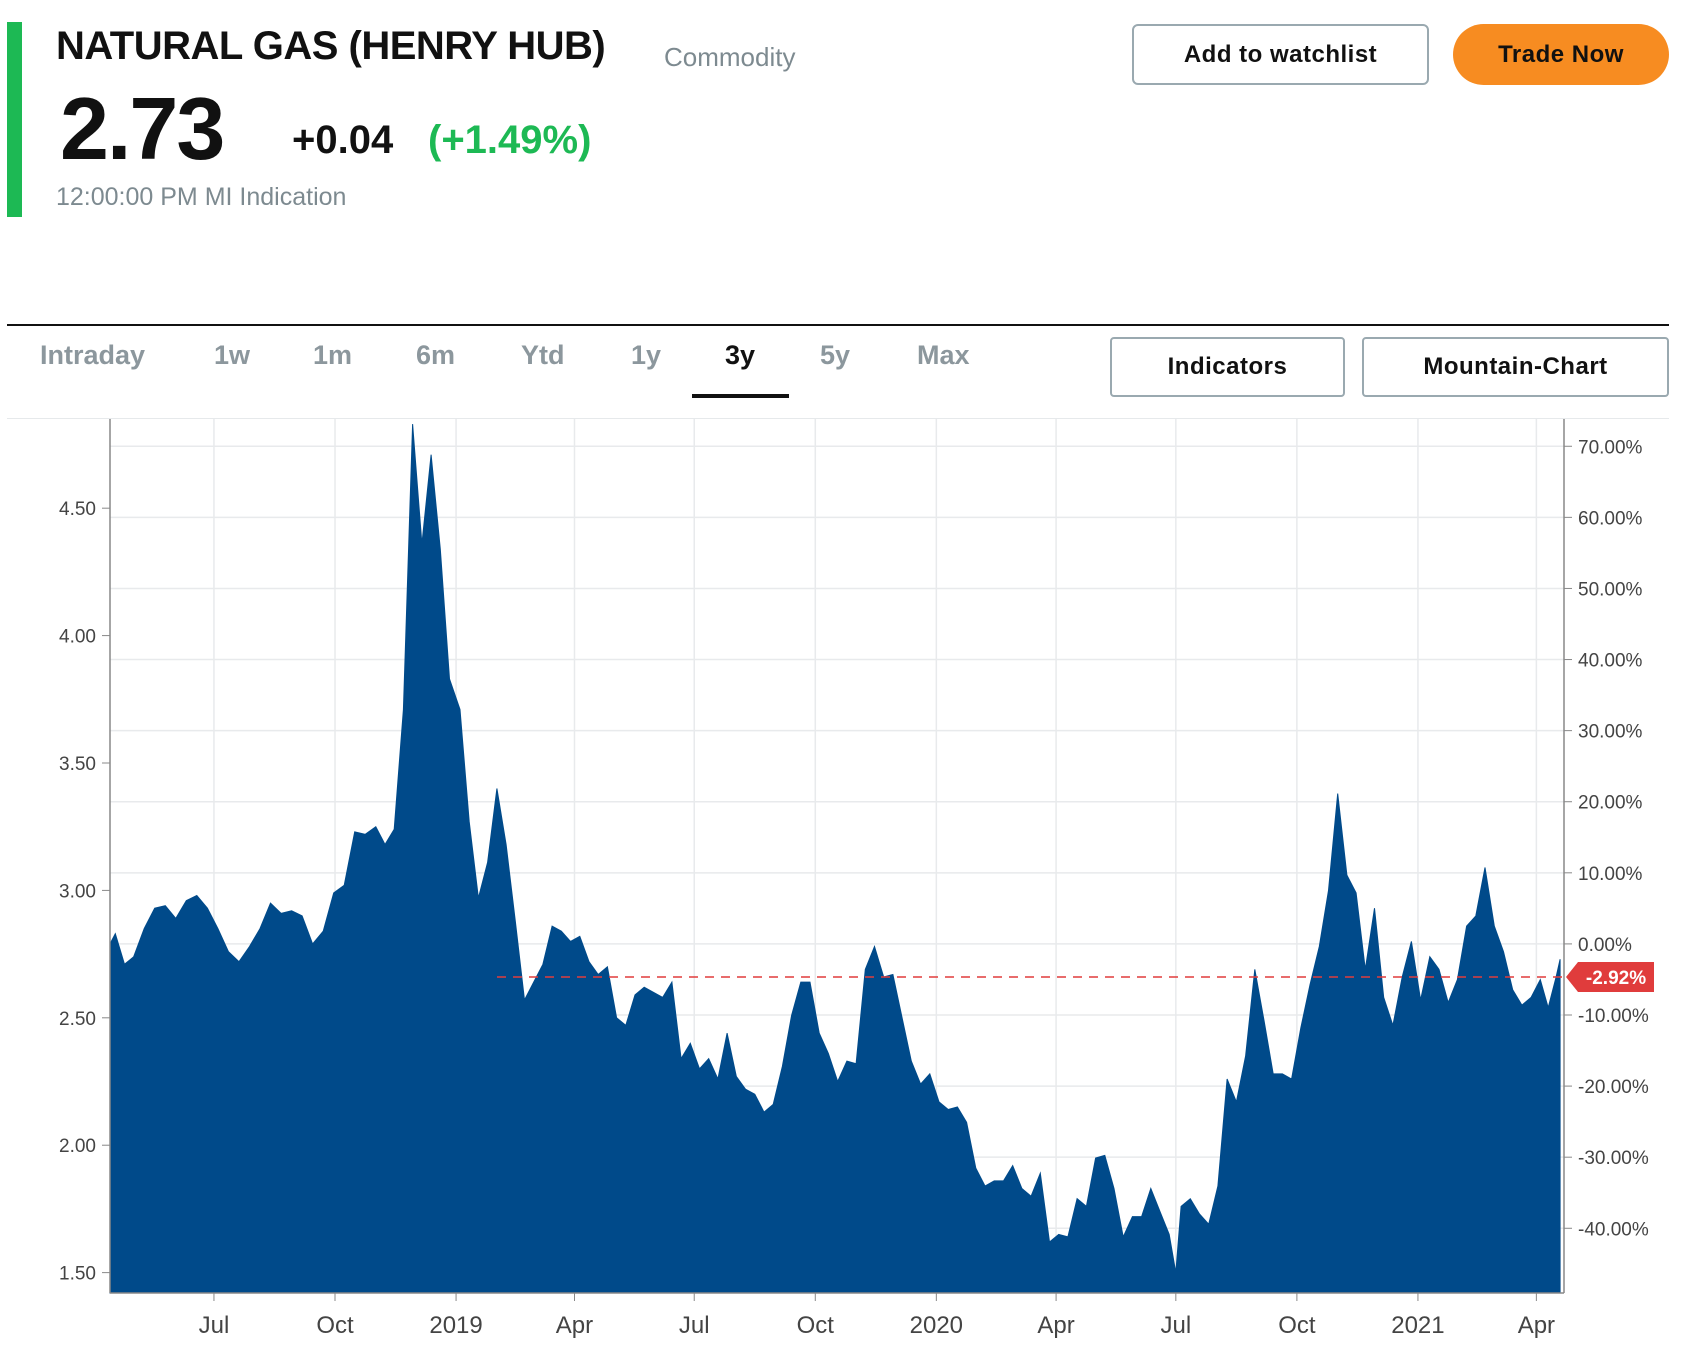  I want to click on tab-intraday: Intraday, so click(93, 355).